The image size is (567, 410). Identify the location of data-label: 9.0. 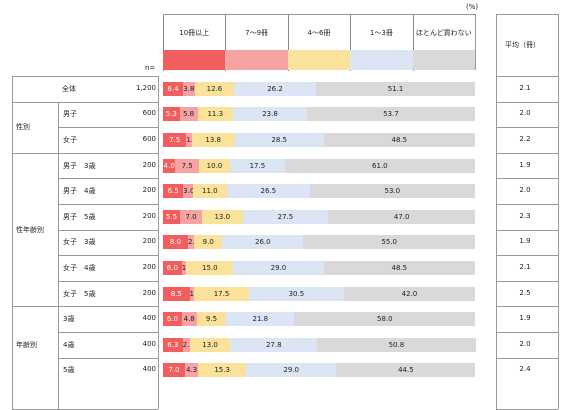
(208, 242).